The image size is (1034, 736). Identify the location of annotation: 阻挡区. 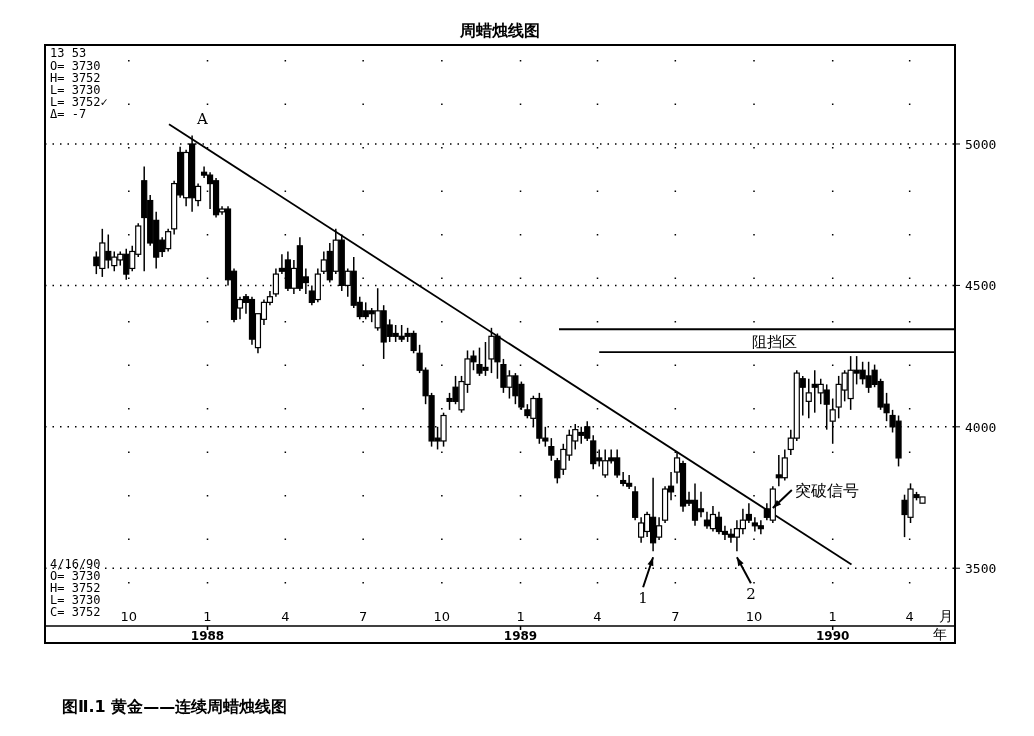
(774, 342).